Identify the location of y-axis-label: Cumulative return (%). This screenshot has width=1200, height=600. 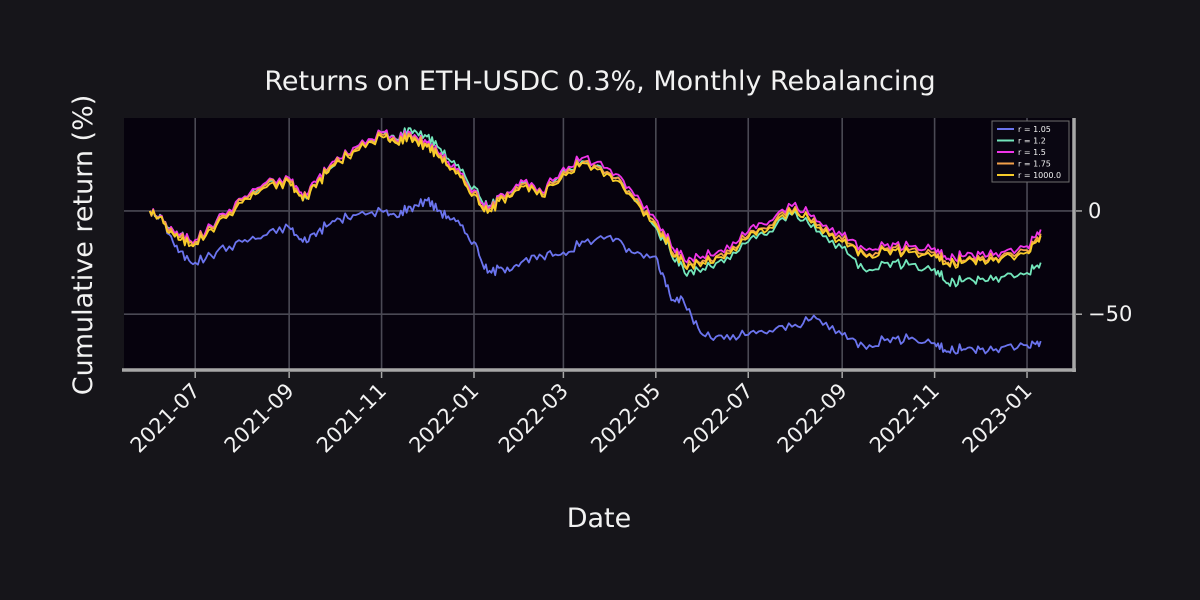
(83, 245).